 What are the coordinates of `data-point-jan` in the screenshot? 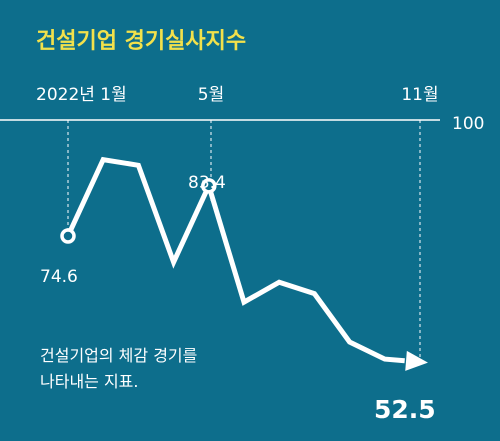 It's located at (68, 236).